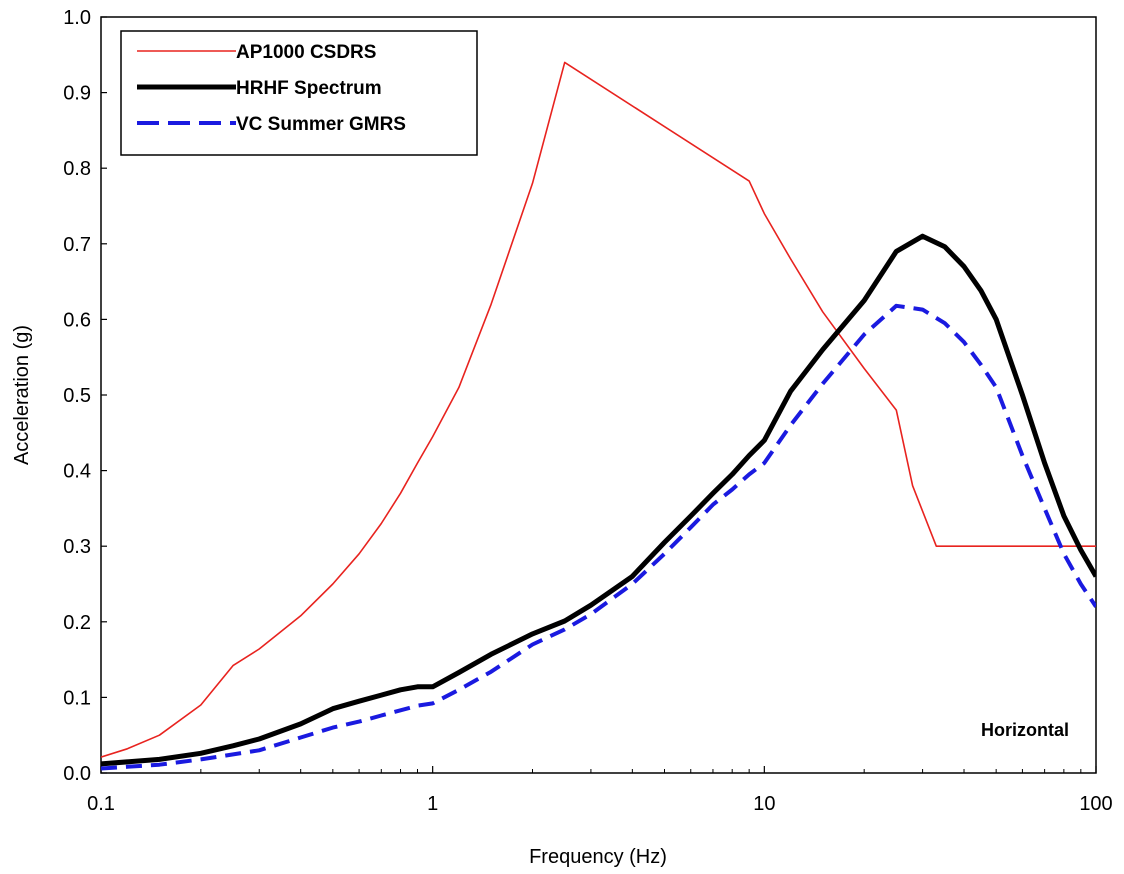  I want to click on y-tick-label: 0.5, so click(77, 396).